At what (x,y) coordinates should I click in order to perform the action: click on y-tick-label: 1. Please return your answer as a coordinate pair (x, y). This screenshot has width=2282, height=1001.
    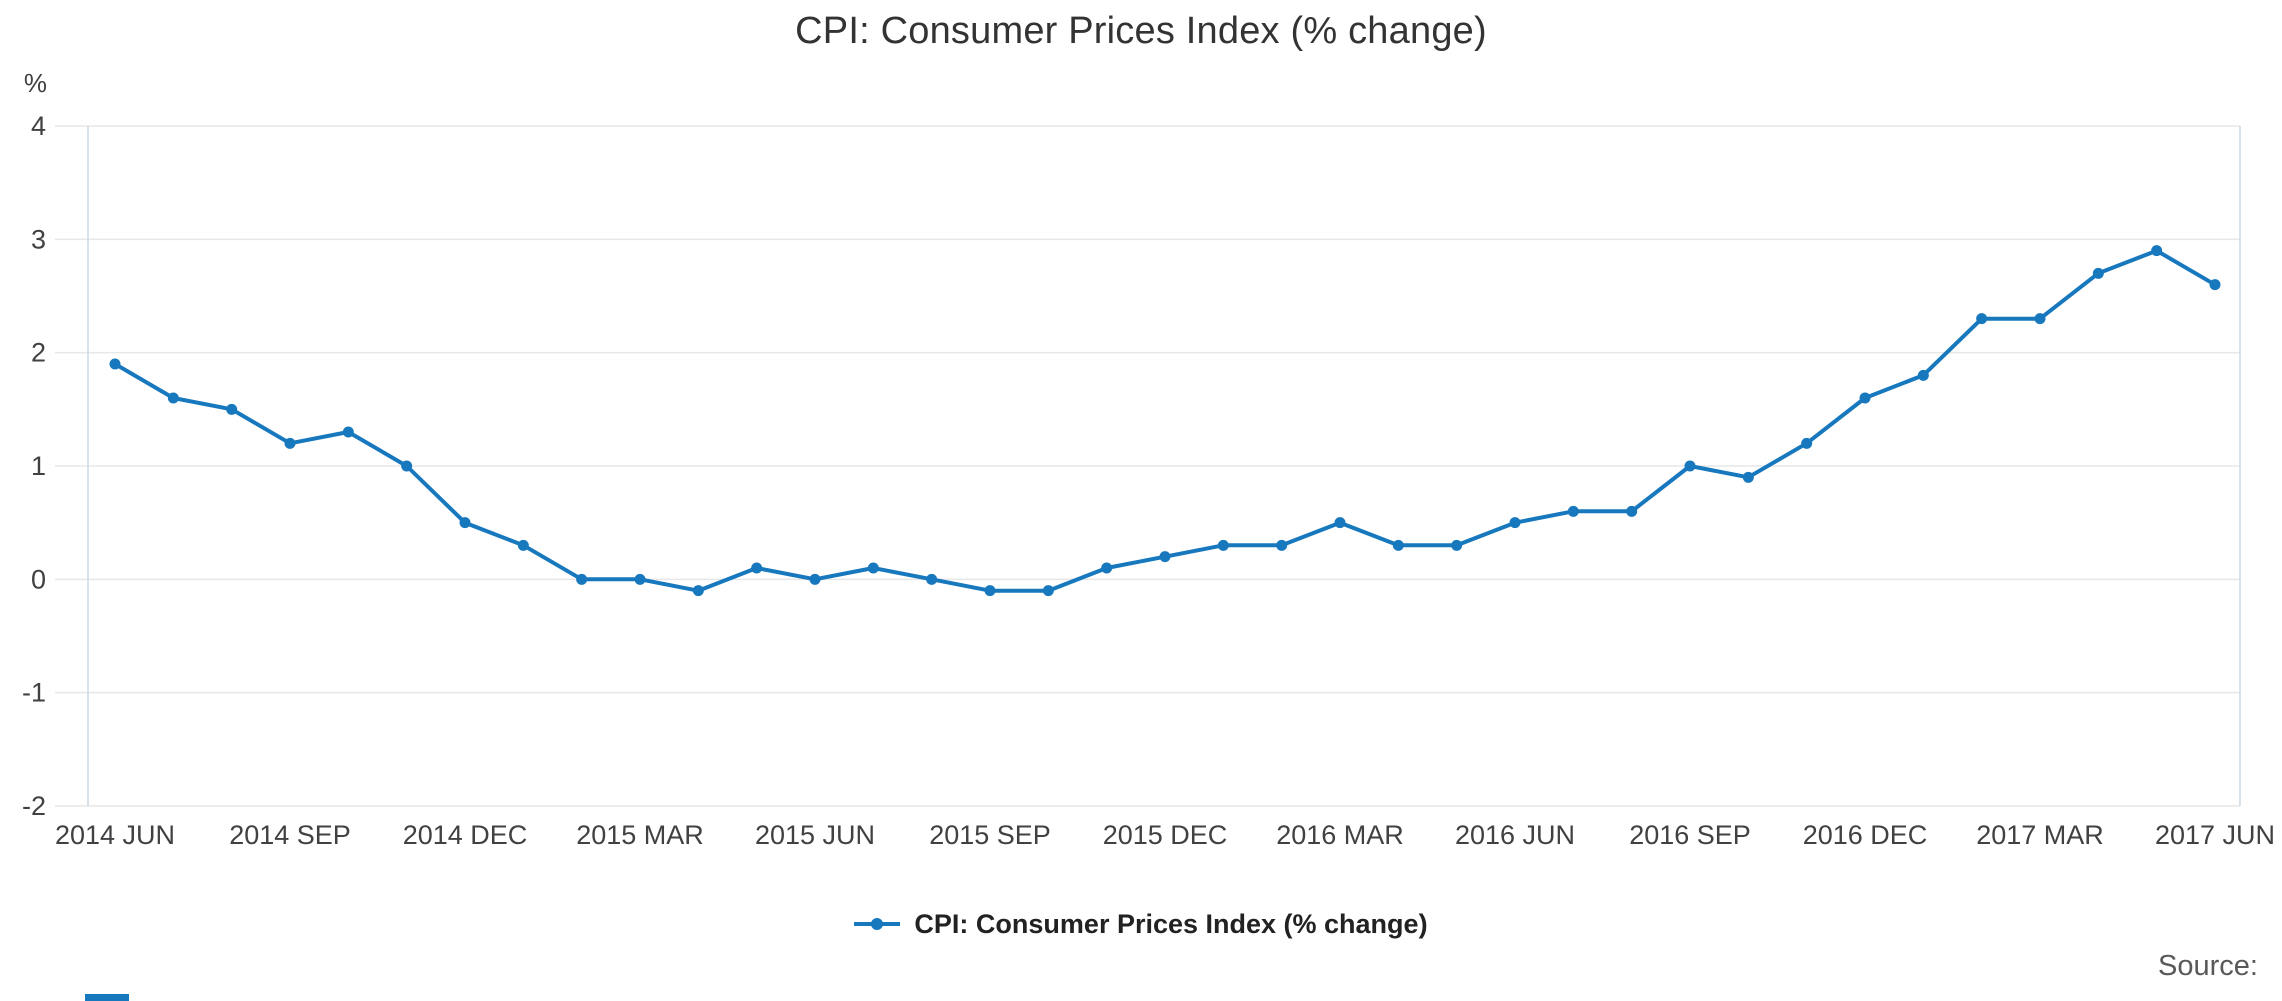
    Looking at the image, I should click on (38, 466).